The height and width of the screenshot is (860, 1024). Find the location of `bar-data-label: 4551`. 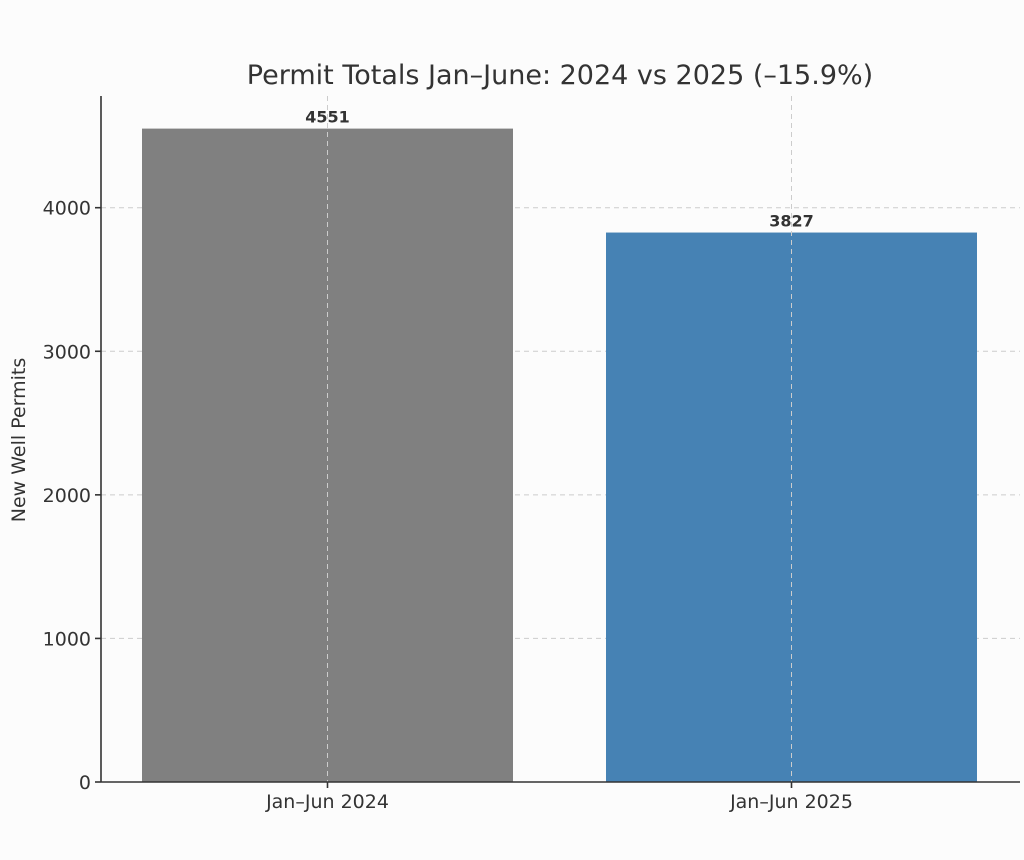

bar-data-label: 4551 is located at coordinates (327, 117).